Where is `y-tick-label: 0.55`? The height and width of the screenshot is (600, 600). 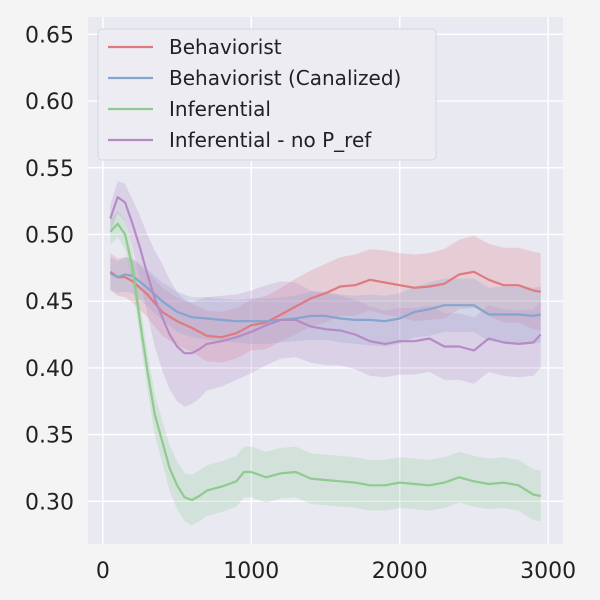 y-tick-label: 0.55 is located at coordinates (49, 169).